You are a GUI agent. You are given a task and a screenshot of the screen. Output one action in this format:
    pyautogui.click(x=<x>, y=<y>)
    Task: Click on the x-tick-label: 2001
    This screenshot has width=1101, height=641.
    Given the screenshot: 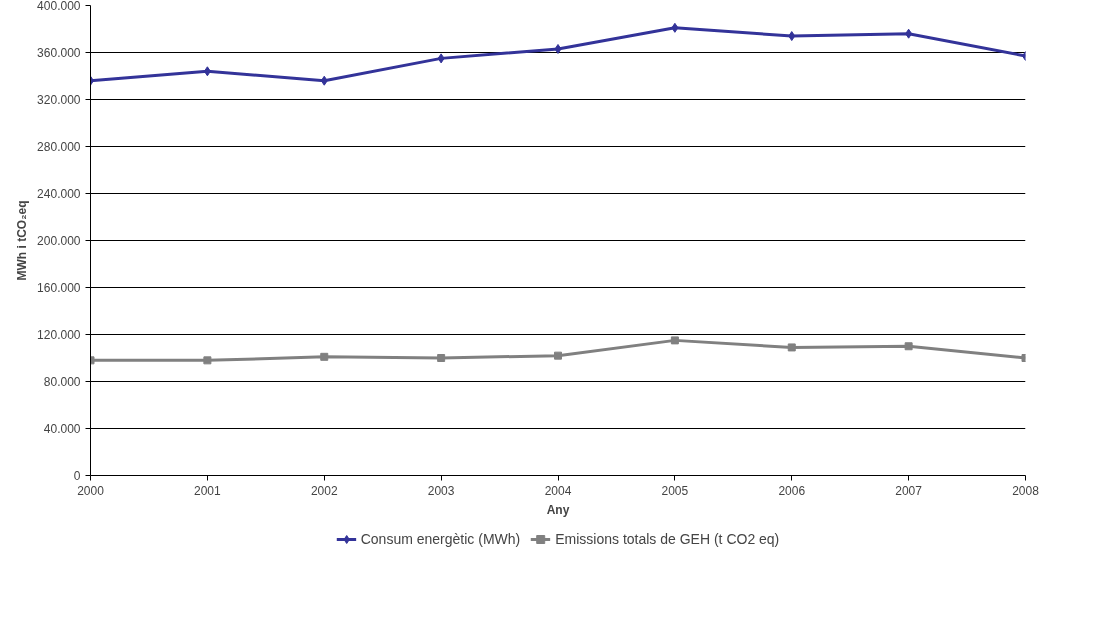 What is the action you would take?
    pyautogui.click(x=208, y=490)
    